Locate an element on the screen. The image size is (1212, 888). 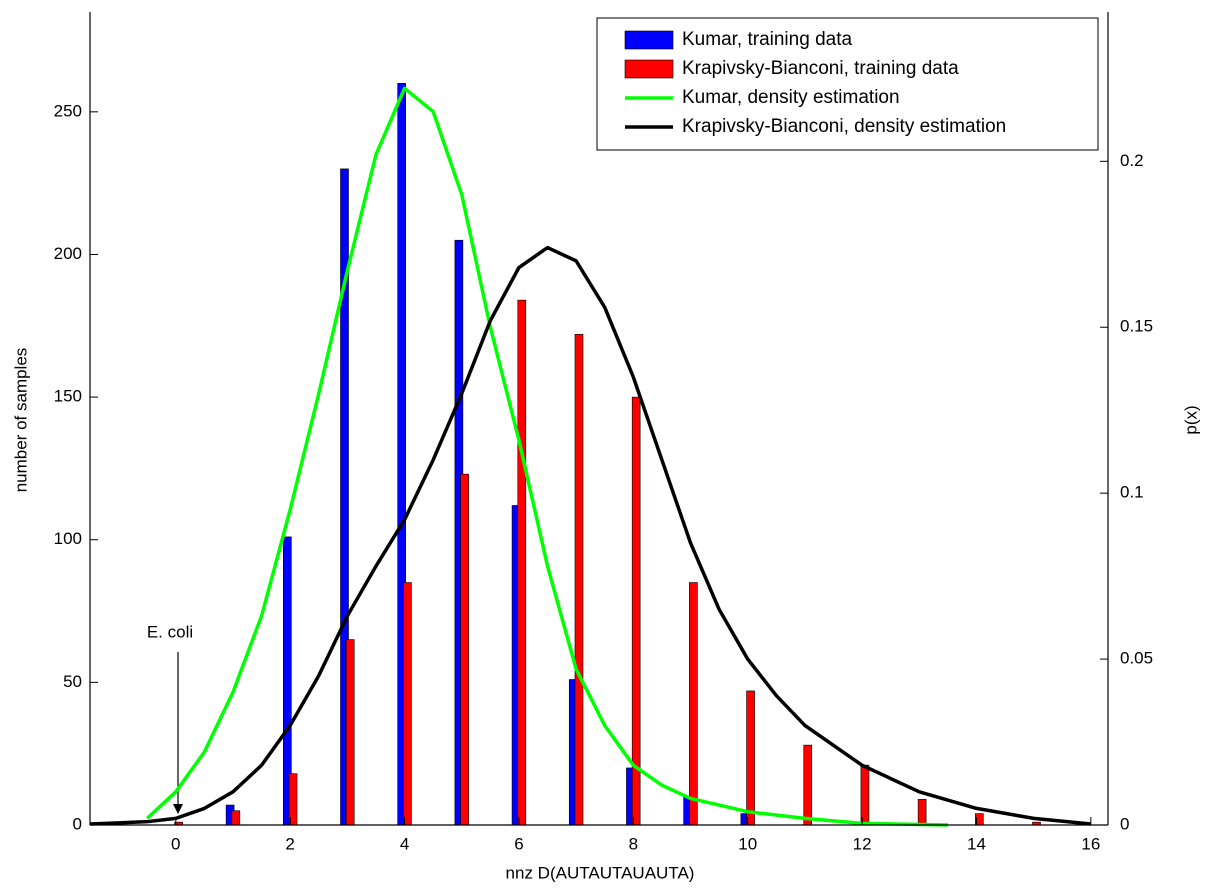
y-tick-label: 200 is located at coordinates (68, 253).